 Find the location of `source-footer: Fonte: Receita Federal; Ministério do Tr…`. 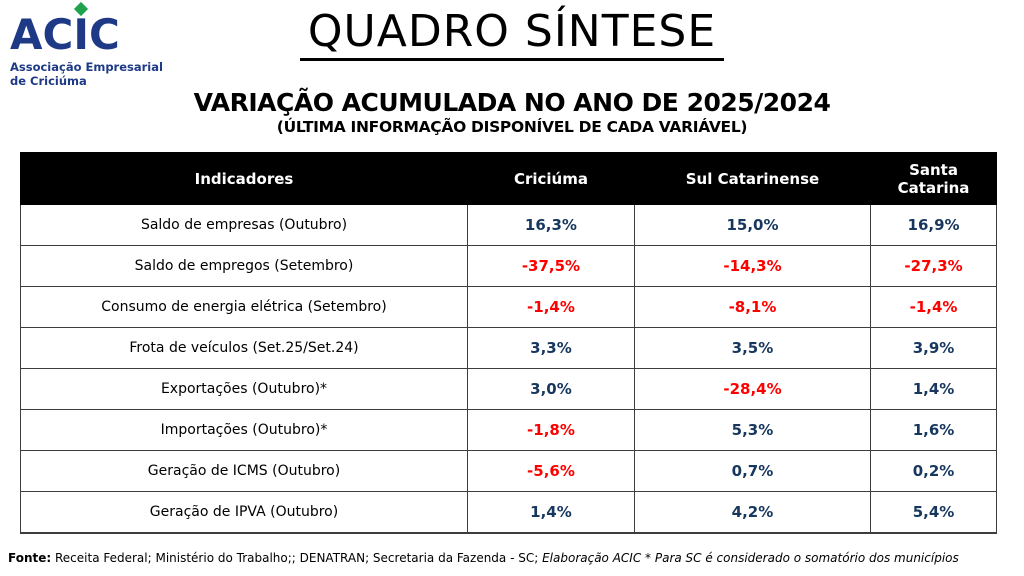

source-footer: Fonte: Receita Federal; Ministério do Tr… is located at coordinates (483, 558).